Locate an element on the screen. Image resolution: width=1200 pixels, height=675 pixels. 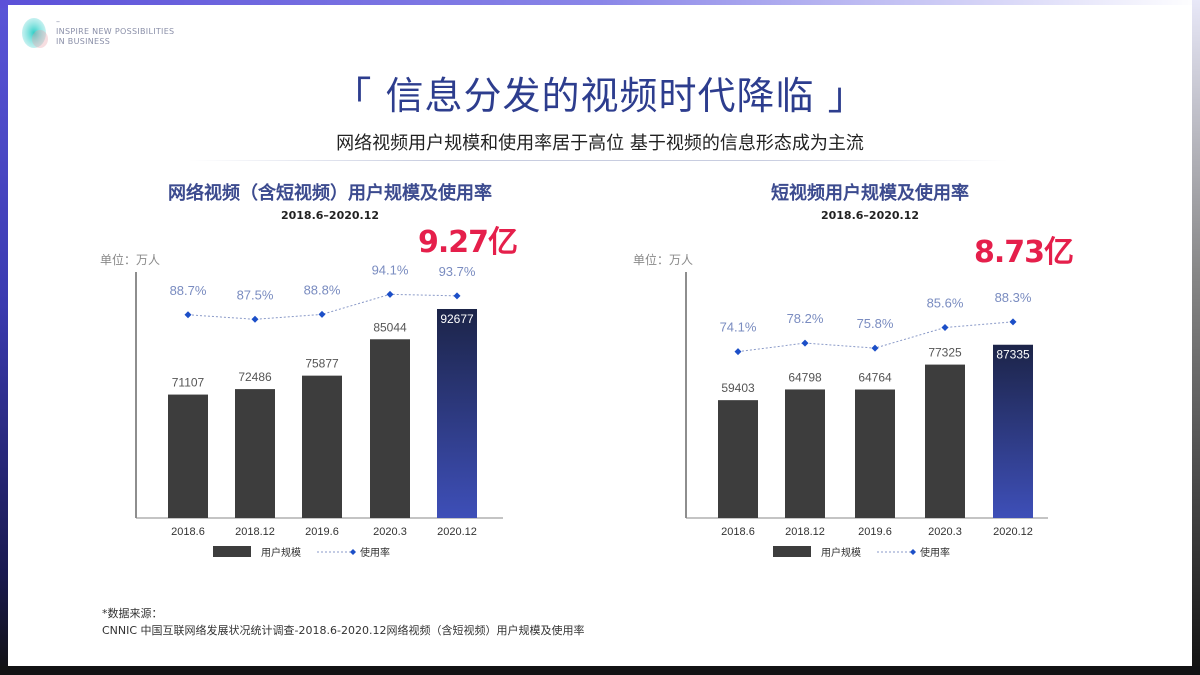
bar-value-label: 85044 is located at coordinates (390, 327).